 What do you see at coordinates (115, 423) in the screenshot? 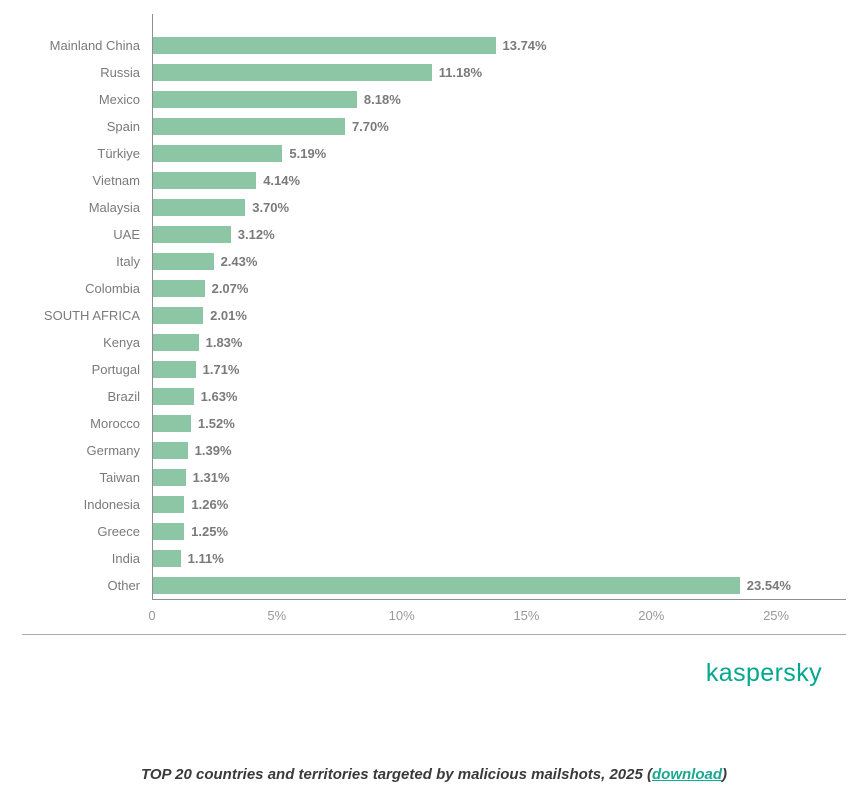
I see `category-label: Morocco` at bounding box center [115, 423].